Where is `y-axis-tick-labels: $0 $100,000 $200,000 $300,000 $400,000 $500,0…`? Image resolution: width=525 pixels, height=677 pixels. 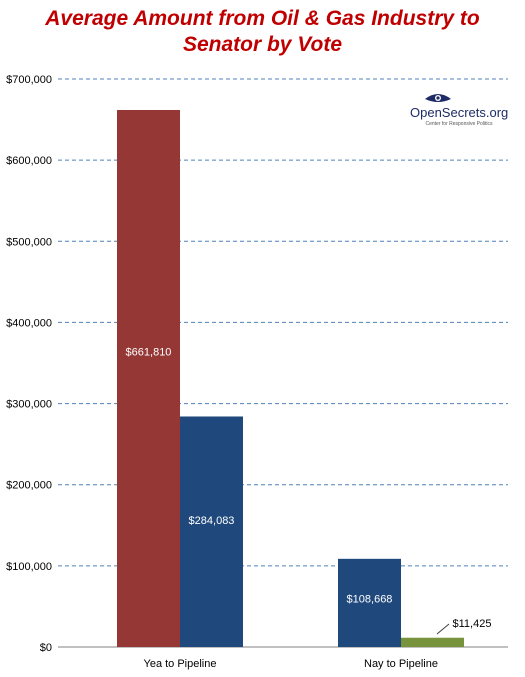 y-axis-tick-labels: $0 $100,000 $200,000 $300,000 $400,000 $500,0… is located at coordinates (29, 364).